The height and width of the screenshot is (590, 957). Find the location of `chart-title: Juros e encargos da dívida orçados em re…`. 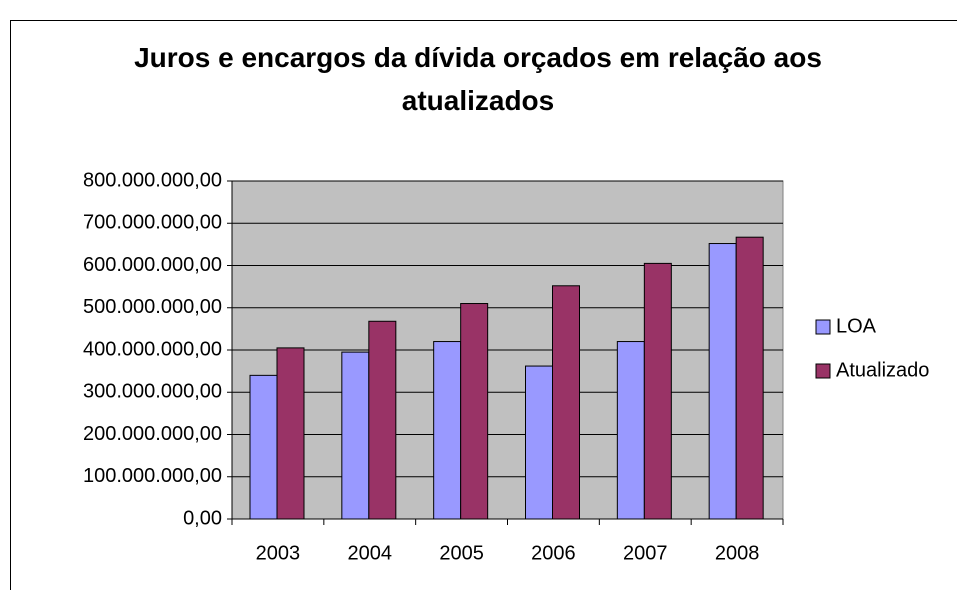

chart-title: Juros e encargos da dívida orçados em re… is located at coordinates (478, 79).